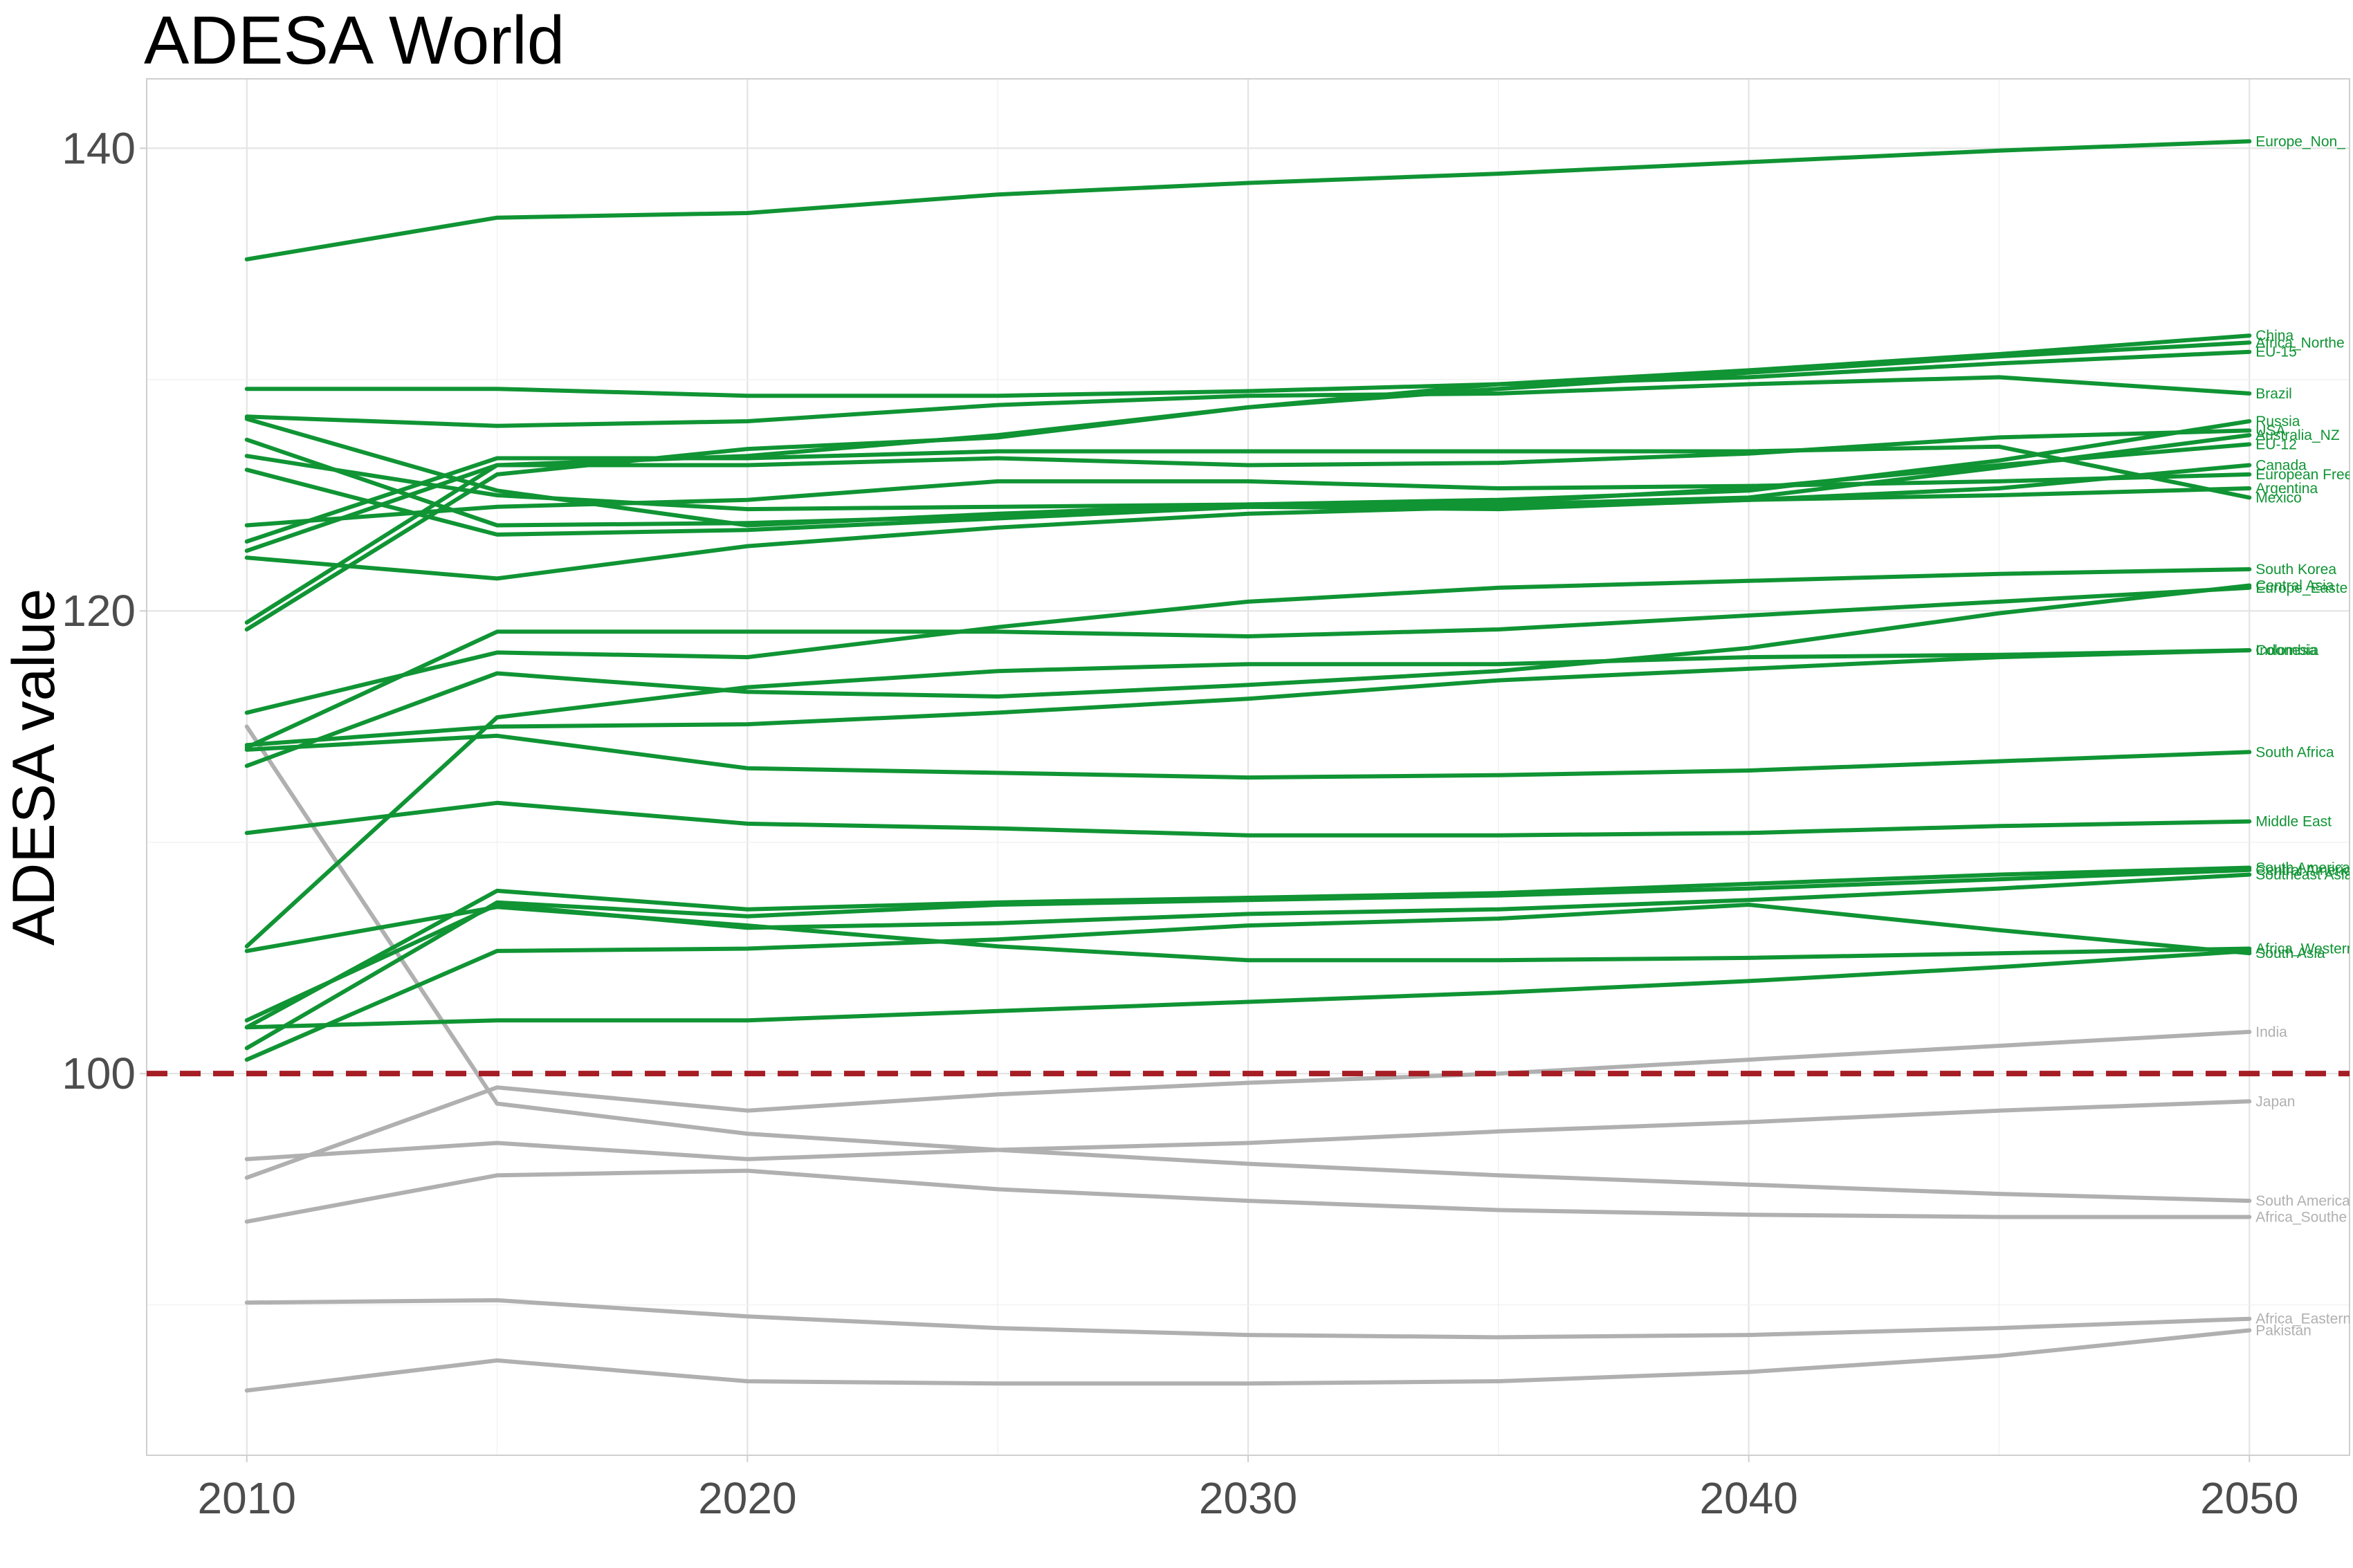 The image size is (2353, 1568). I want to click on x-tick-label: 2010, so click(247, 1498).